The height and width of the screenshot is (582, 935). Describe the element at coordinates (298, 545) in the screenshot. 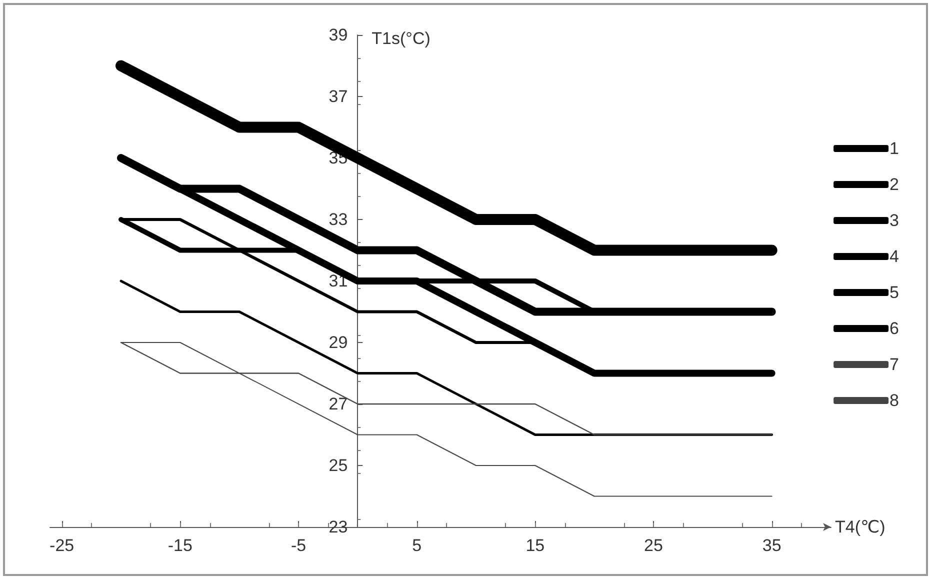

I see `x-tick-label: -5` at that location.